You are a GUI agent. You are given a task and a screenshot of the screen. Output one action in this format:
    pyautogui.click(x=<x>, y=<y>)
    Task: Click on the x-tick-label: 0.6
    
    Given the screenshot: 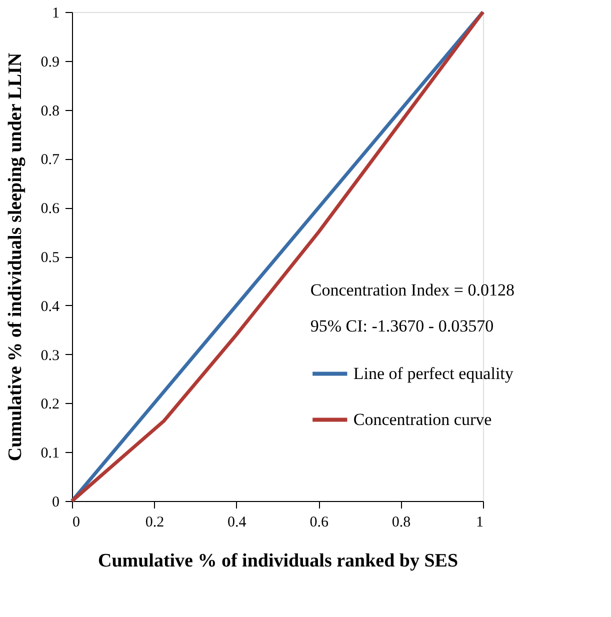 What is the action you would take?
    pyautogui.click(x=319, y=522)
    